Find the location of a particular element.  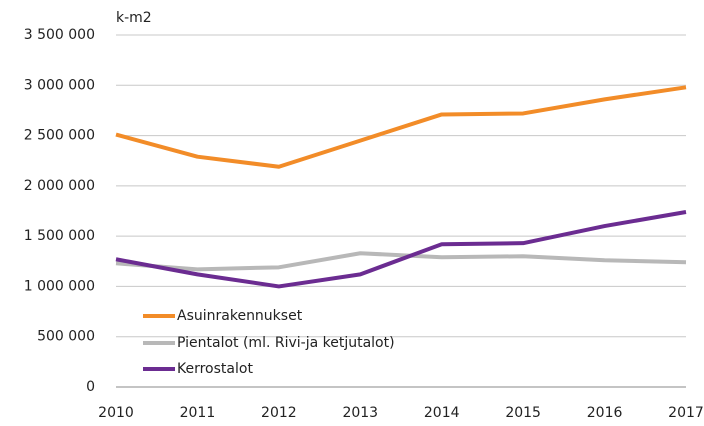

line-series is located at coordinates (401, 261).